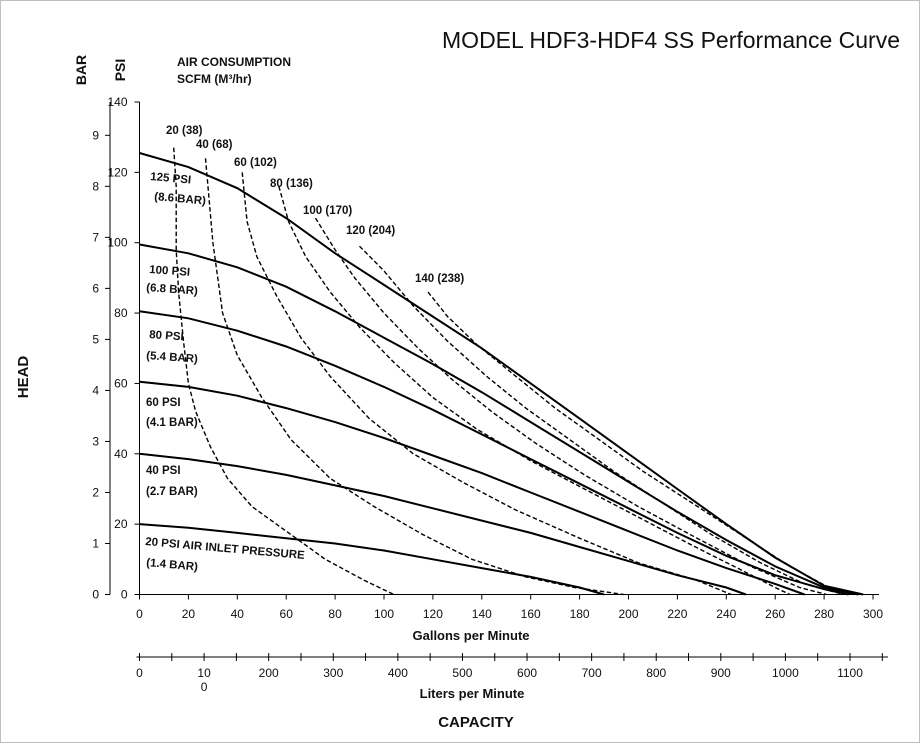 The width and height of the screenshot is (920, 743). I want to click on air-curve-label: 60 (102), so click(255, 163).